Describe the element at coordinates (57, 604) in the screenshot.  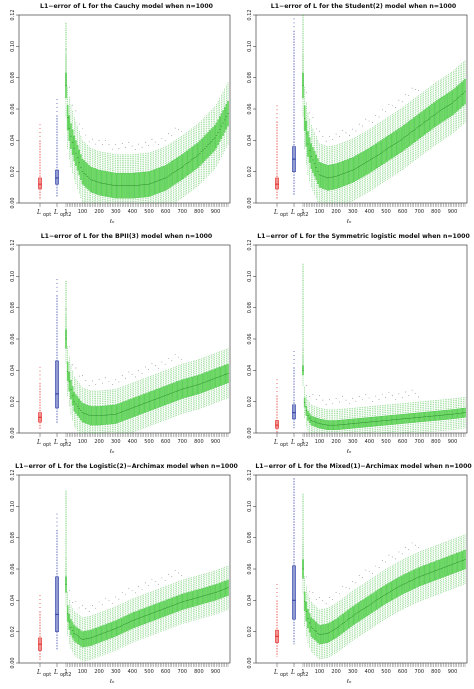
I see `ref-box` at that location.